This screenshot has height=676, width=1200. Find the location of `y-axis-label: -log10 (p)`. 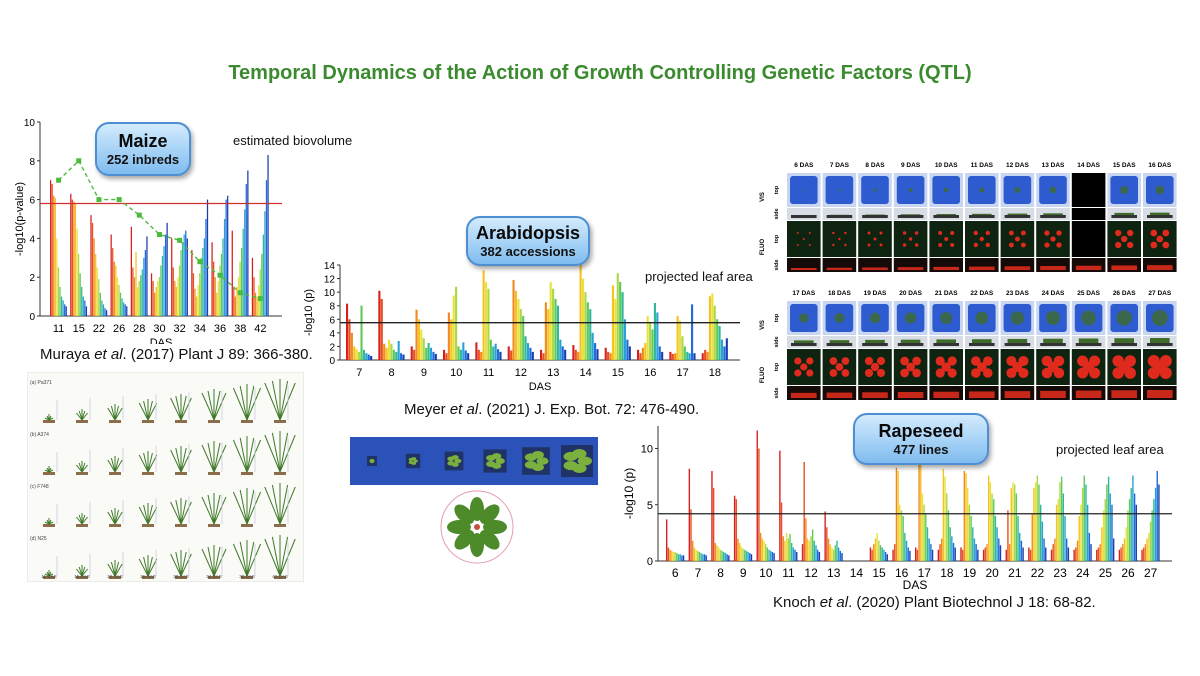

y-axis-label: -log10 (p) is located at coordinates (309, 312).